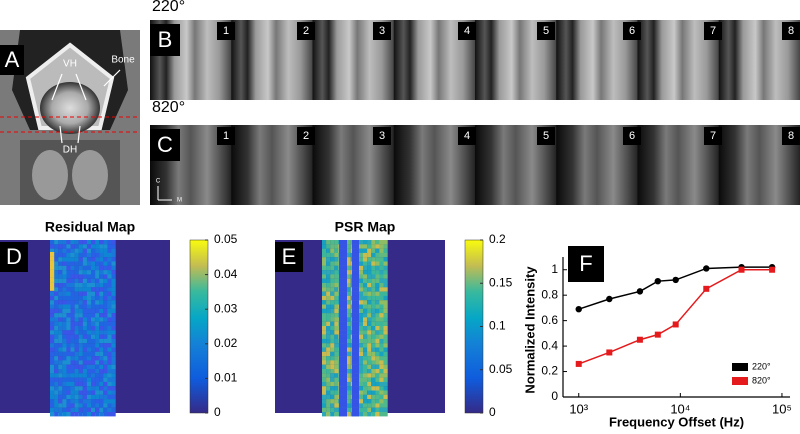 This screenshot has width=800, height=434. What do you see at coordinates (546, 31) in the screenshot?
I see `segment-number: 5` at bounding box center [546, 31].